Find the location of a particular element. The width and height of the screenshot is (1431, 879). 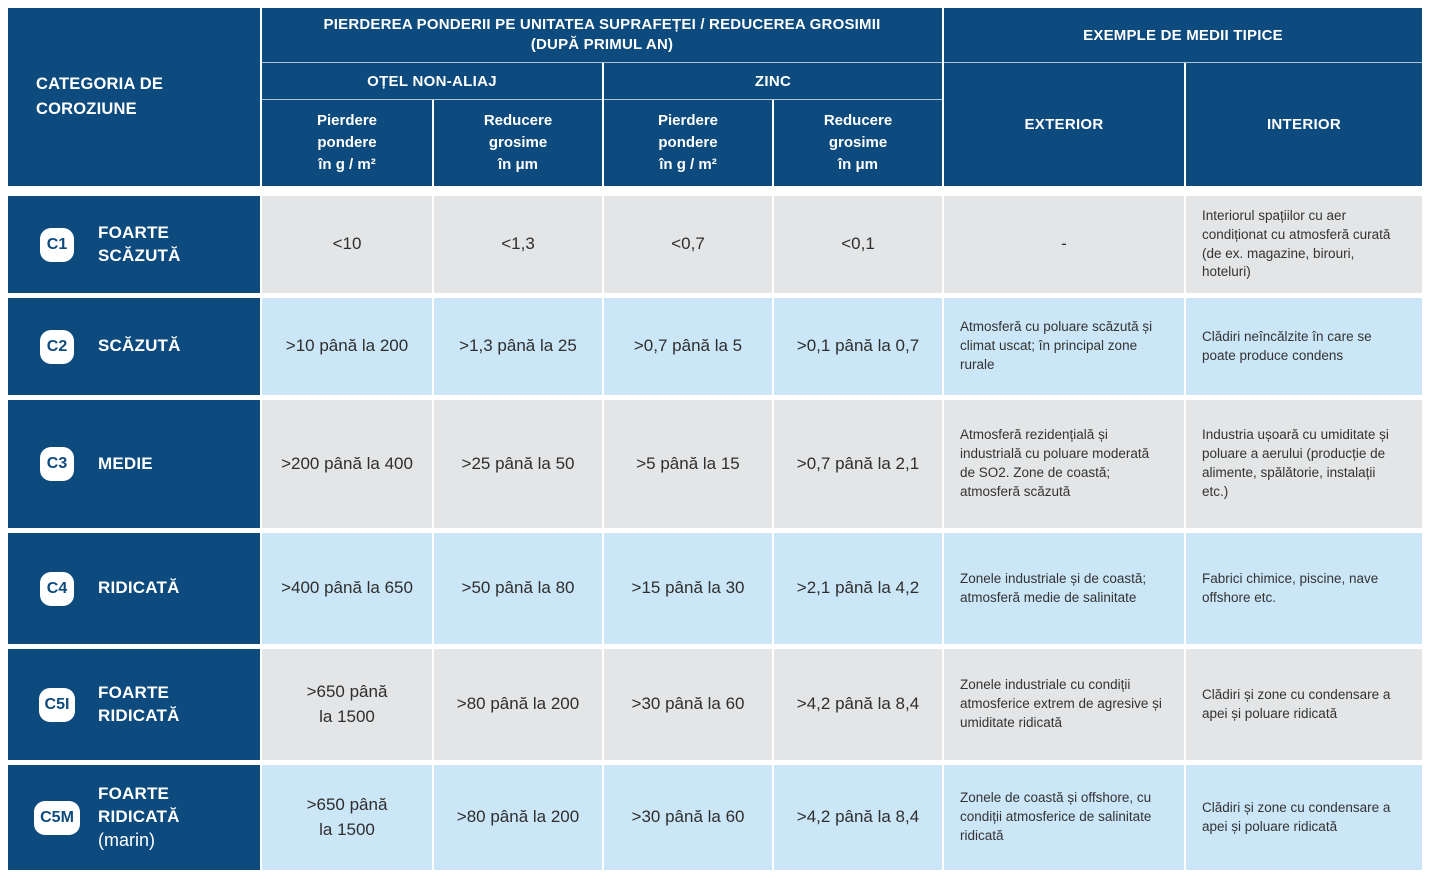

header-interior: INTERIOR is located at coordinates (1304, 124).